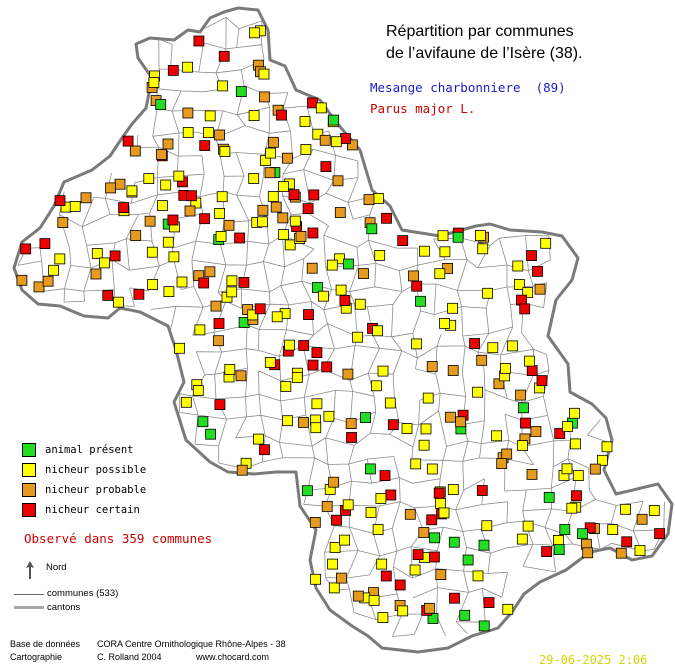  What do you see at coordinates (29, 450) in the screenshot?
I see `present-swatch-icon` at bounding box center [29, 450].